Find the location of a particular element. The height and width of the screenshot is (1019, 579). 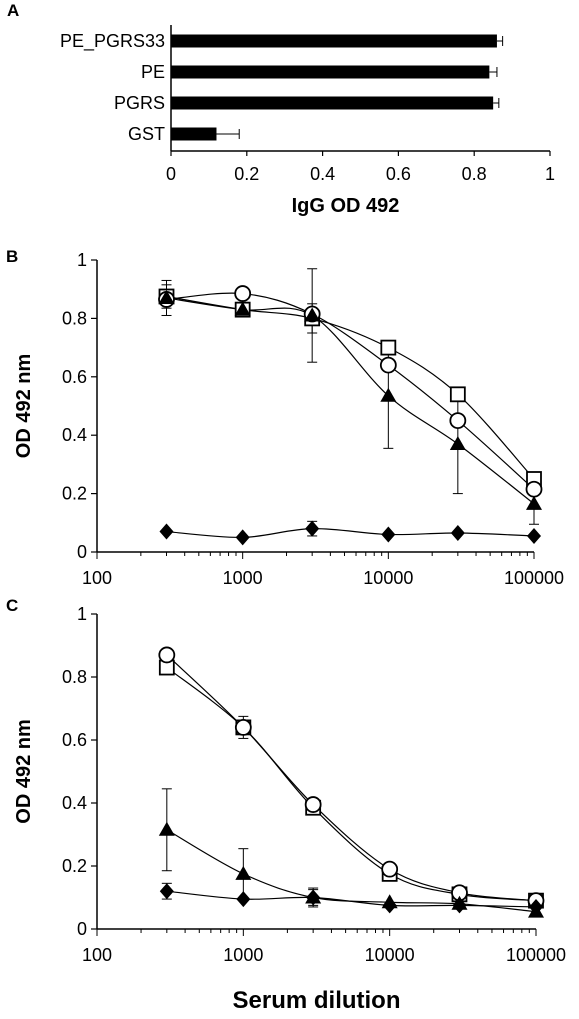

x-tick-label: 0.2 is located at coordinates (246, 174).